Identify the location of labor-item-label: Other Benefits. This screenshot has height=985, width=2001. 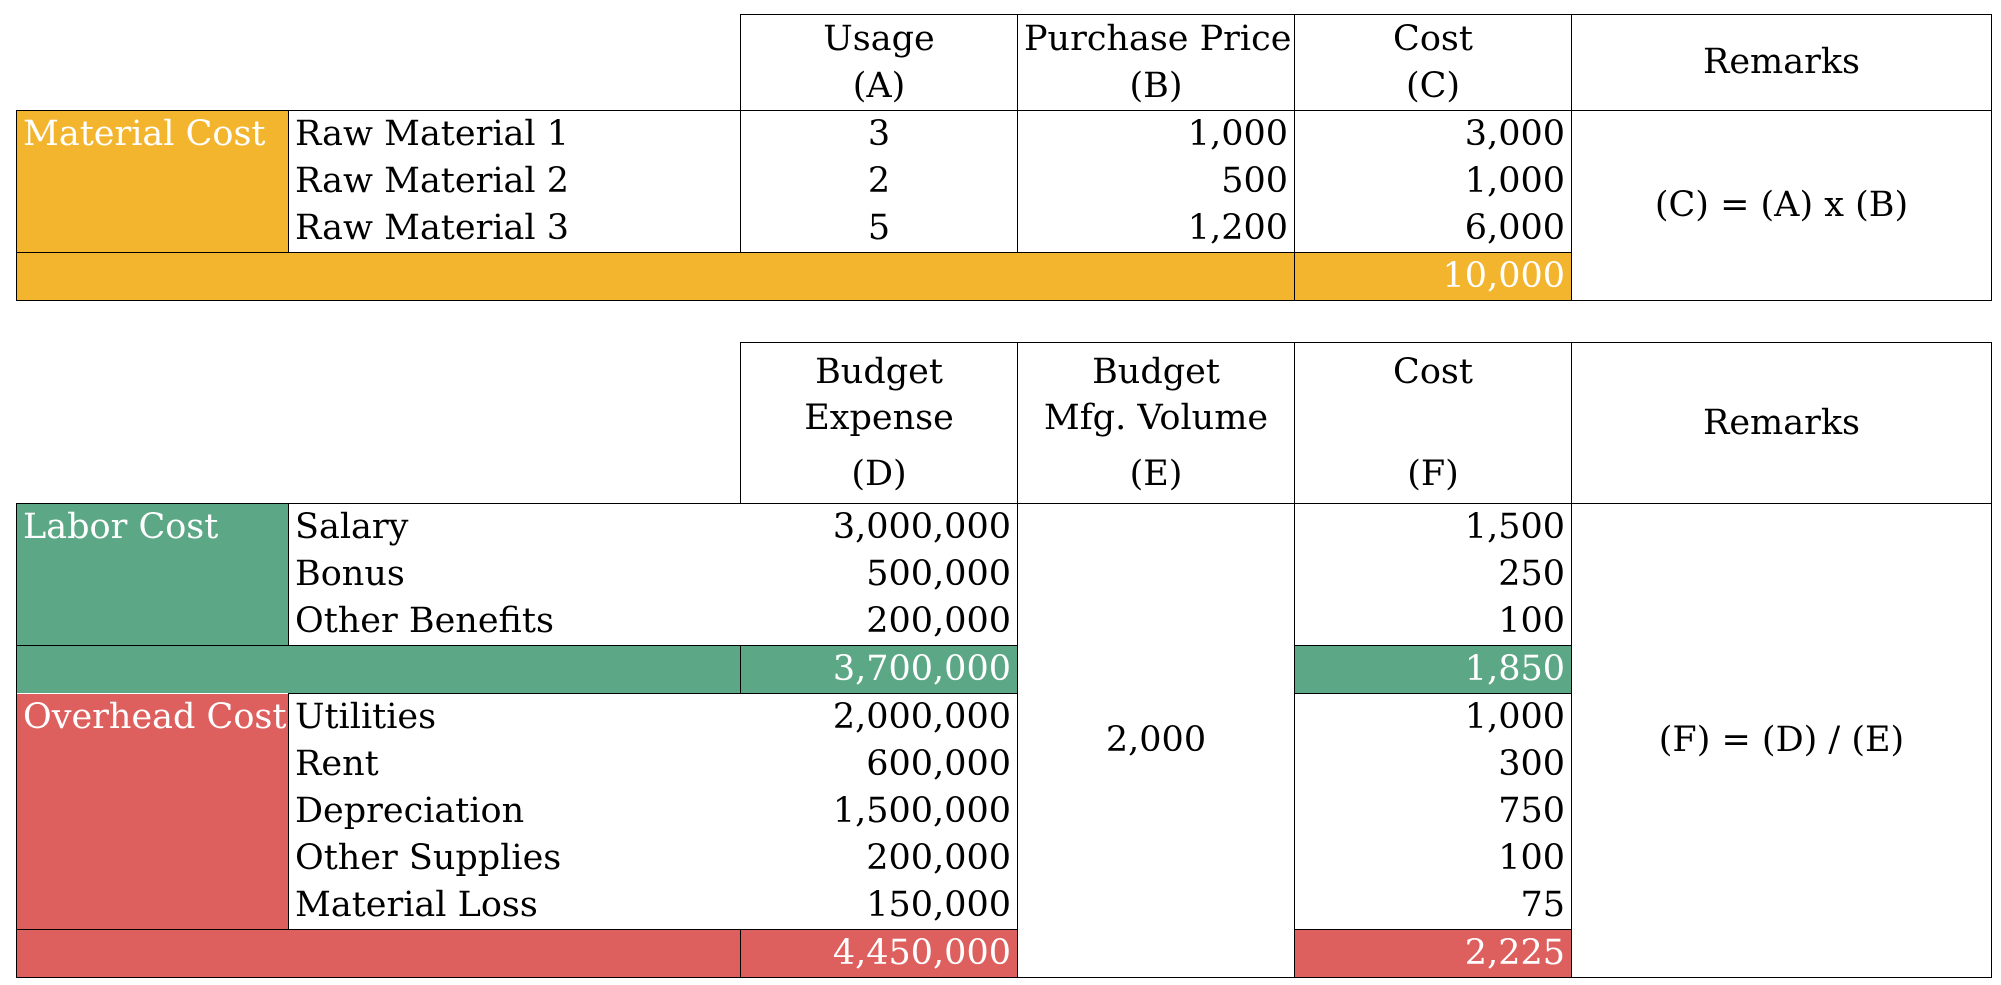
(514, 622).